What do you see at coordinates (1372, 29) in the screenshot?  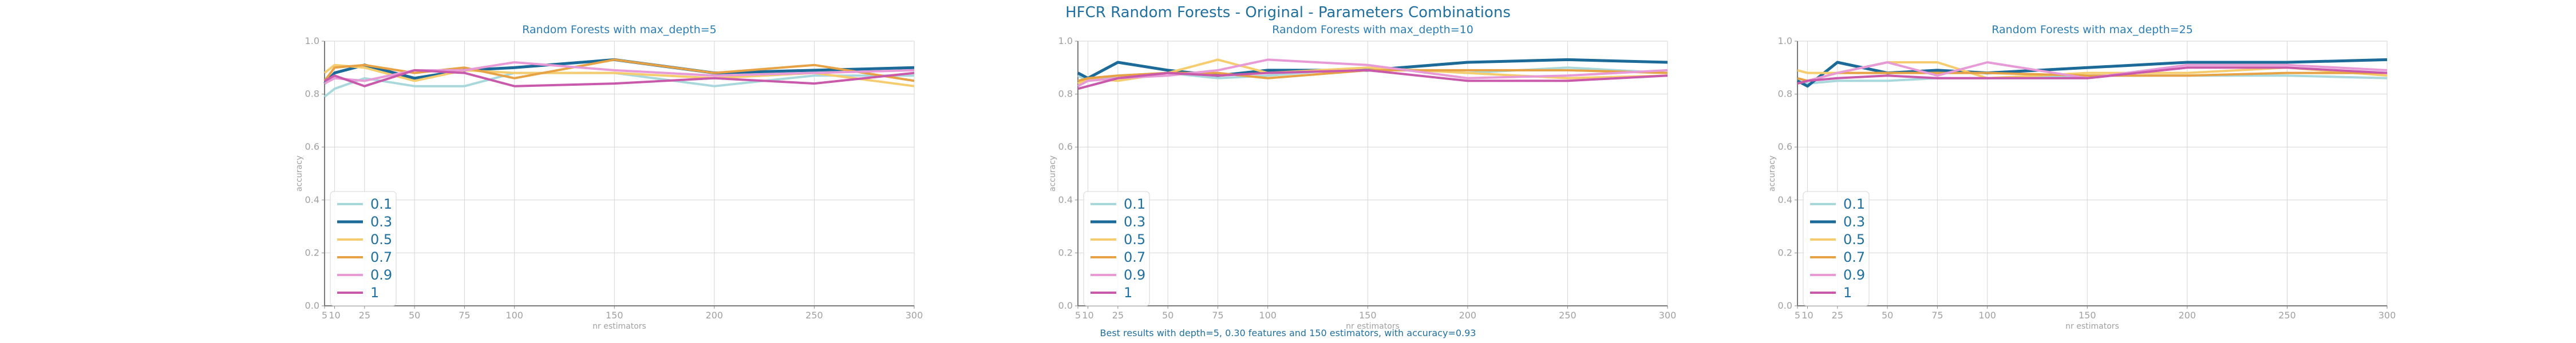 I see `chart-title: Random Forests with max_depth=10` at bounding box center [1372, 29].